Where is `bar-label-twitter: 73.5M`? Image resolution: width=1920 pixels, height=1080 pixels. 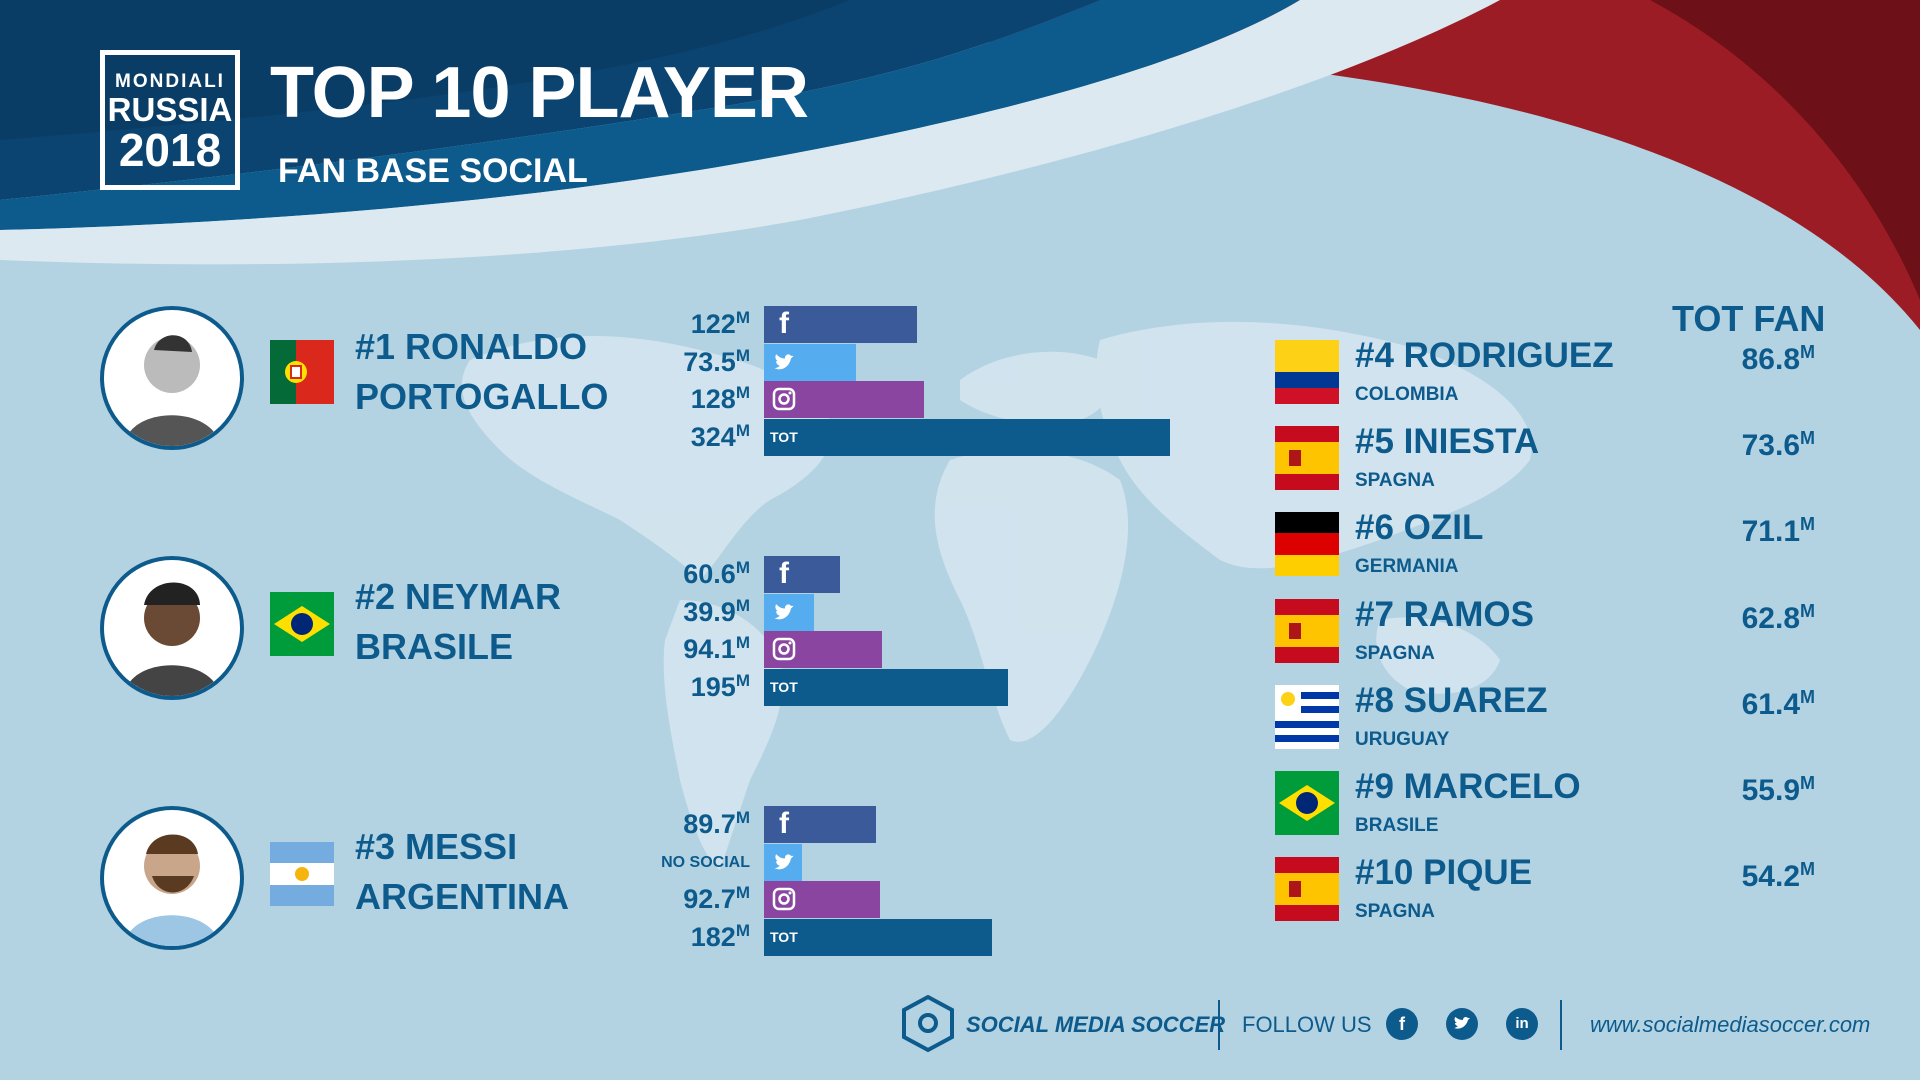
bar-label-twitter: 73.5M is located at coordinates (716, 361).